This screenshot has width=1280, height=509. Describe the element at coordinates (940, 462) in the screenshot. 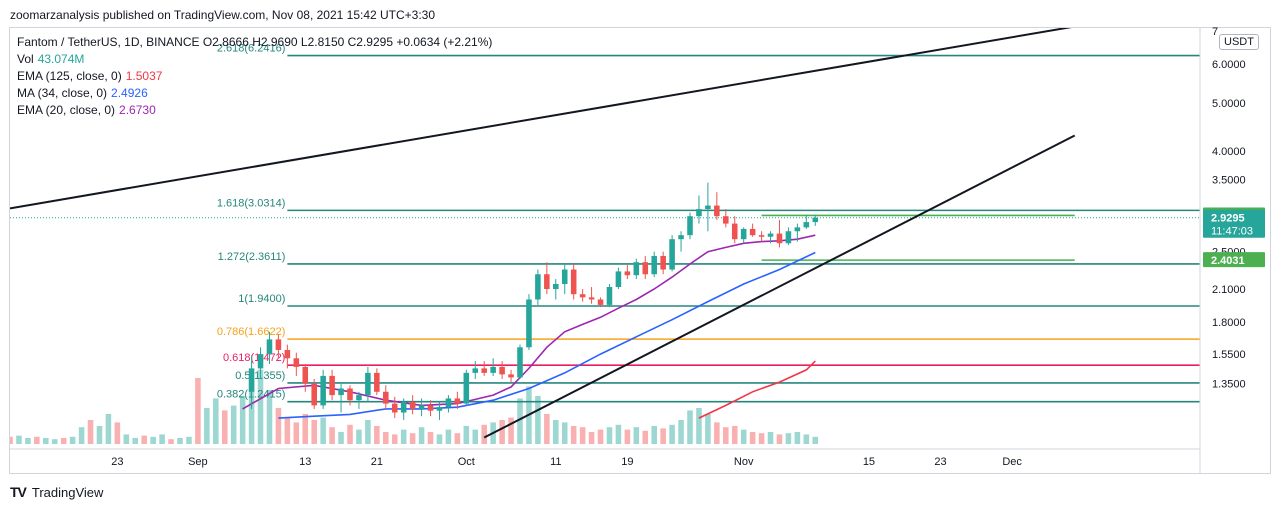

I see `time-tick-label: 23` at that location.